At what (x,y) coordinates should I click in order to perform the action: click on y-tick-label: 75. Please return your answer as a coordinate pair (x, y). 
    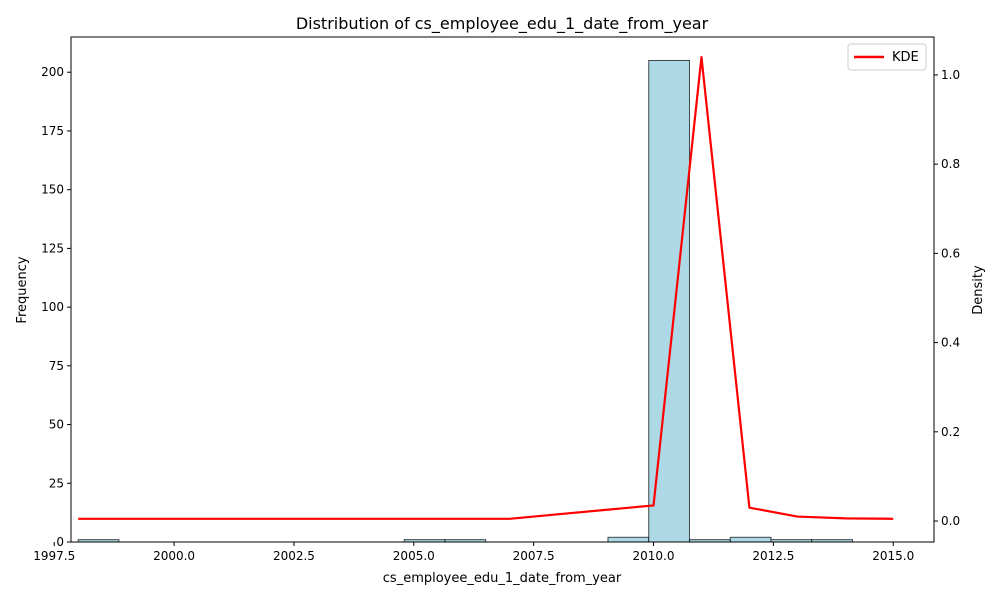
    Looking at the image, I should click on (56, 366).